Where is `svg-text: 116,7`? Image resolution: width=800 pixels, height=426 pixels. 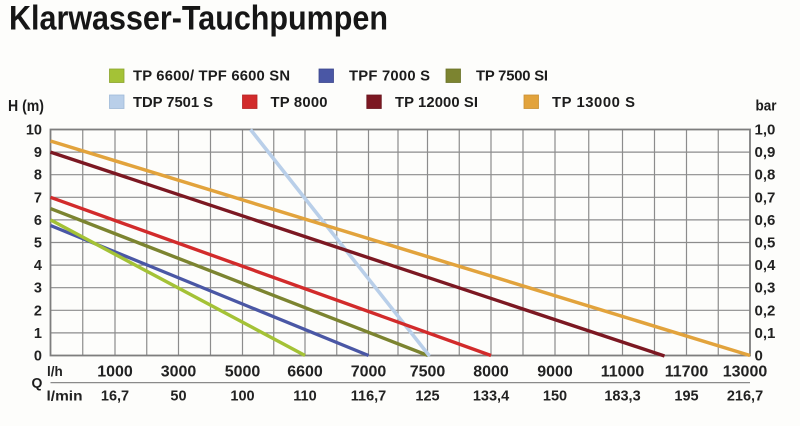 svg-text: 116,7 is located at coordinates (369, 397).